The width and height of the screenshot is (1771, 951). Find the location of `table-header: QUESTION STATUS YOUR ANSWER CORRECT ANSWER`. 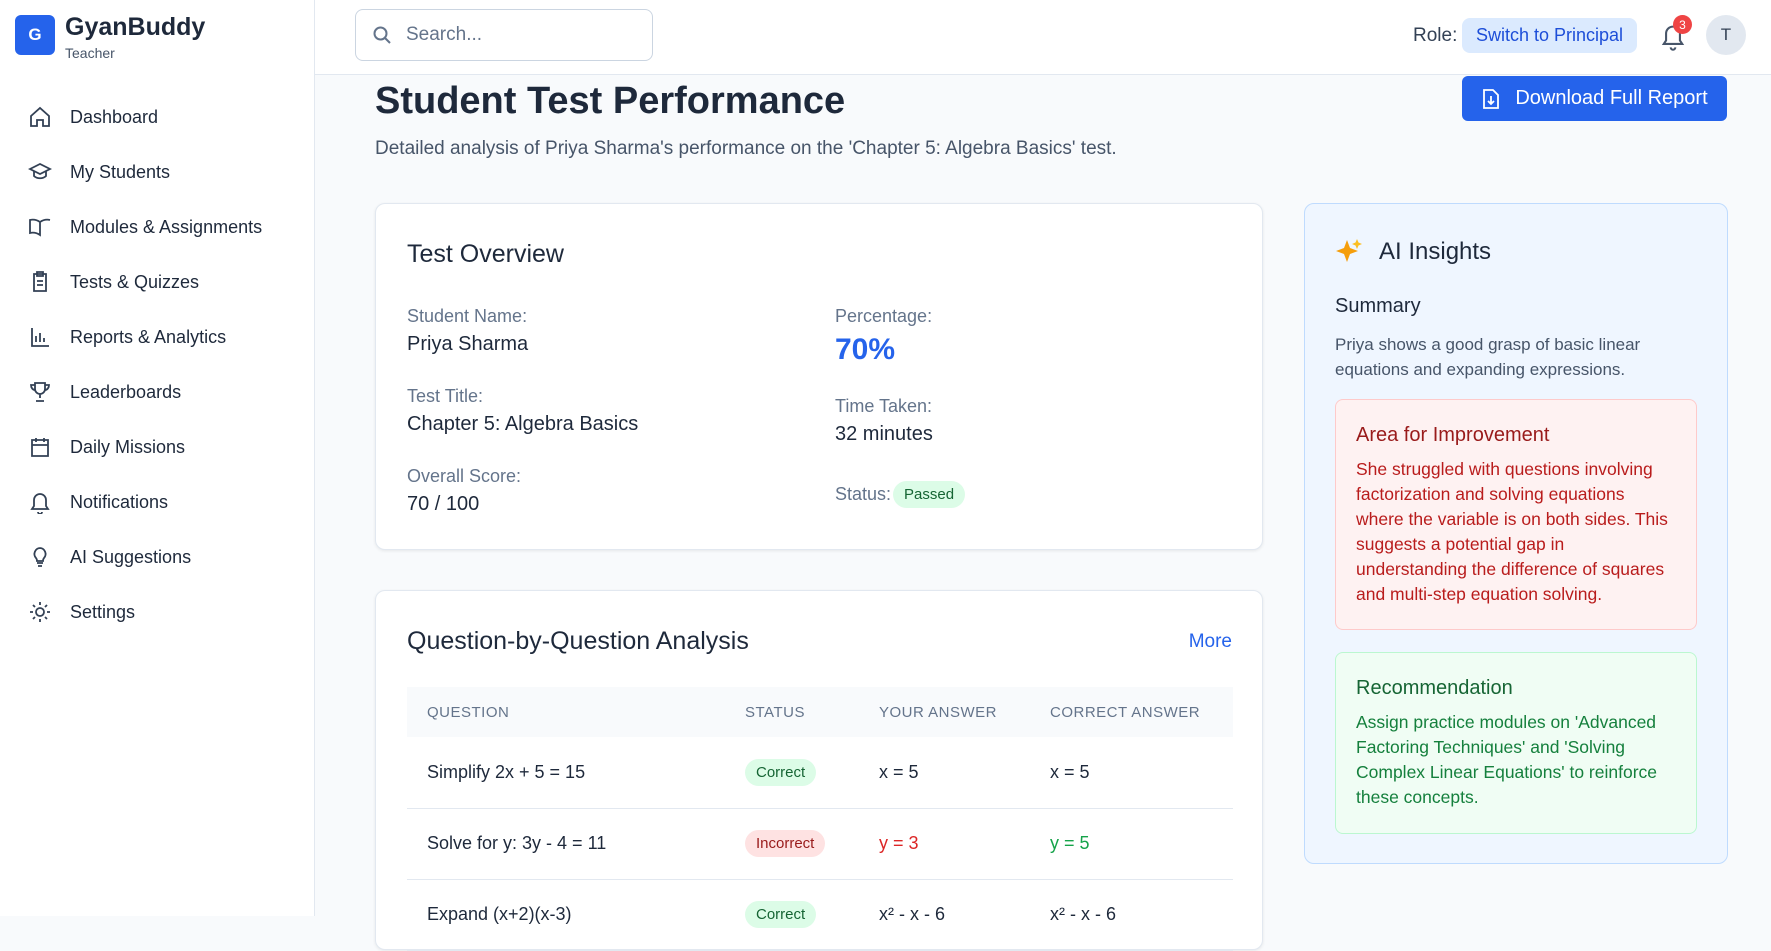

table-header: QUESTION STATUS YOUR ANSWER CORRECT ANSWER is located at coordinates (820, 712).